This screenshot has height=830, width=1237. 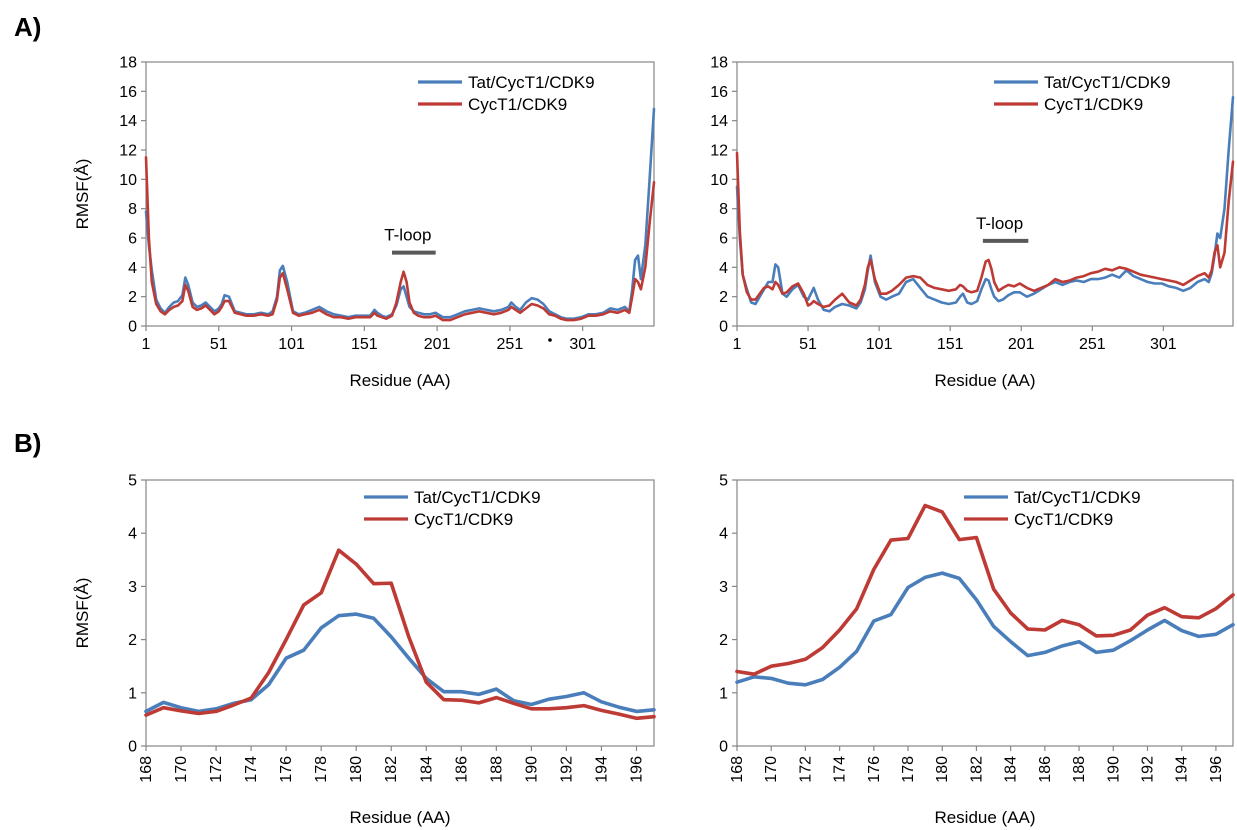 What do you see at coordinates (407, 235) in the screenshot?
I see `t-loop-label: T-loop` at bounding box center [407, 235].